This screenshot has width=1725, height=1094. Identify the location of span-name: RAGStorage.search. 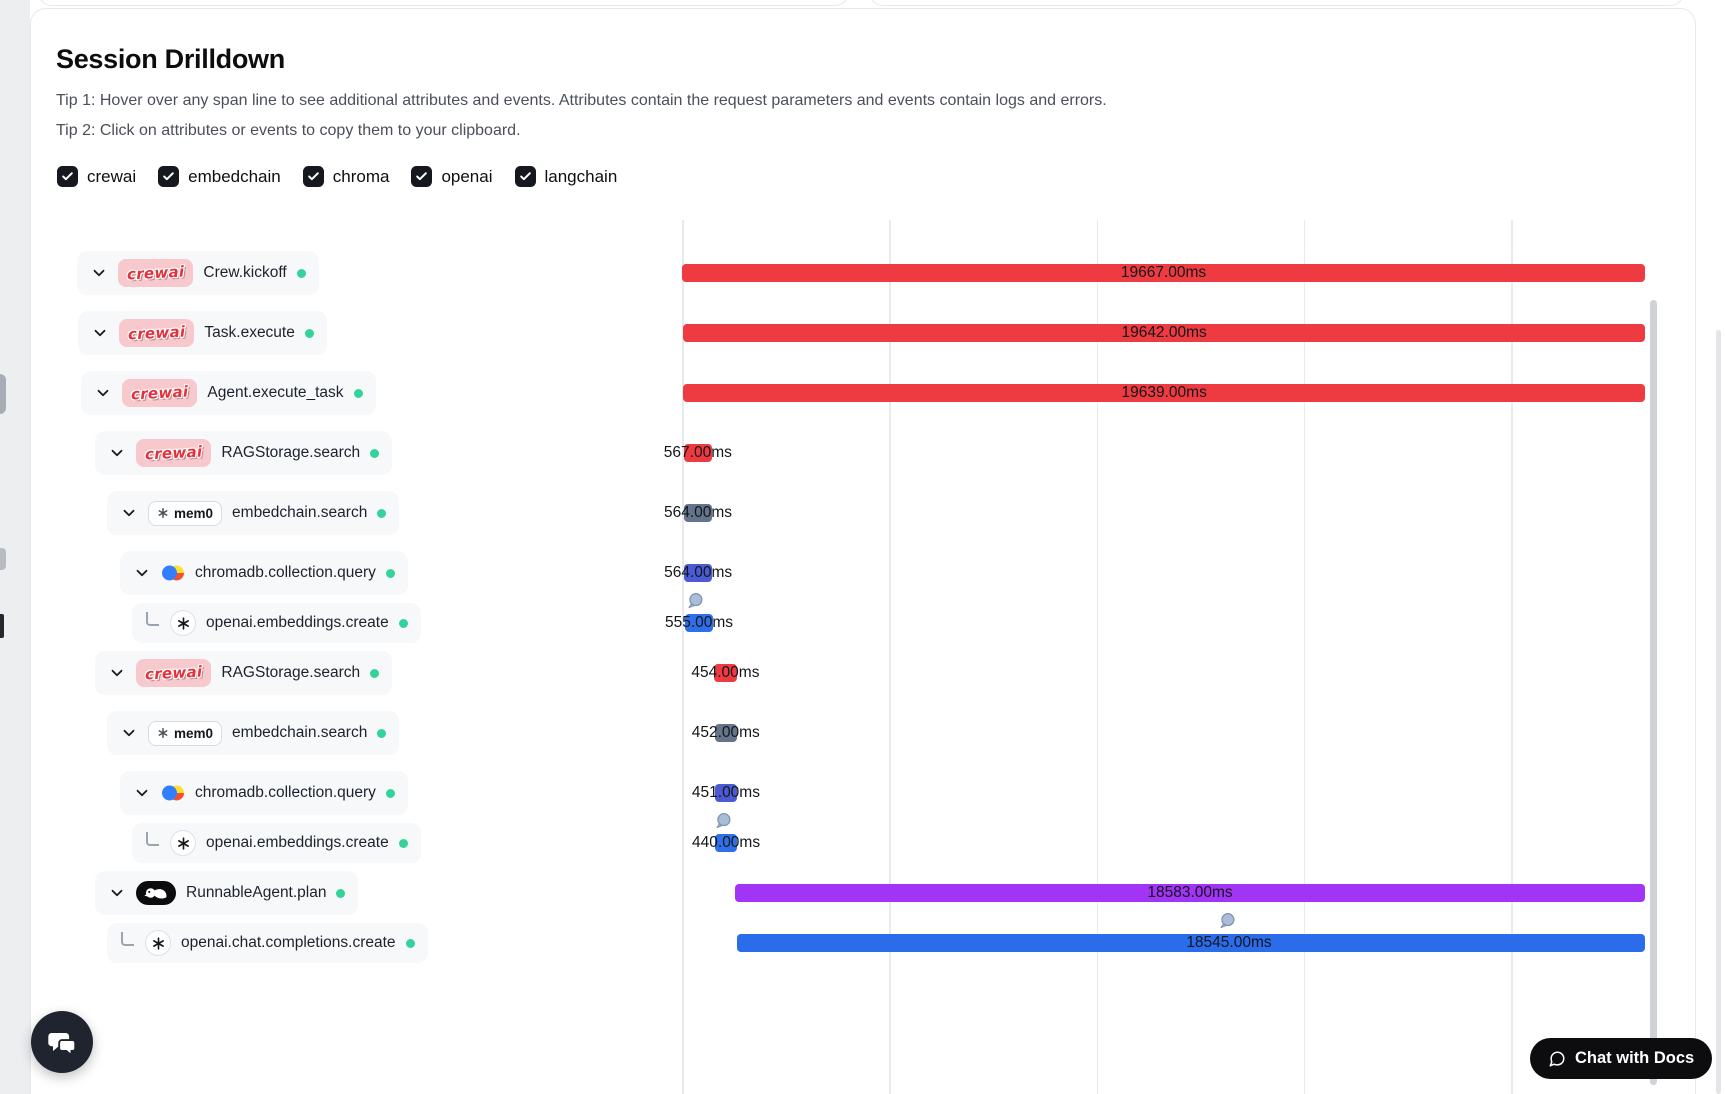
(291, 452).